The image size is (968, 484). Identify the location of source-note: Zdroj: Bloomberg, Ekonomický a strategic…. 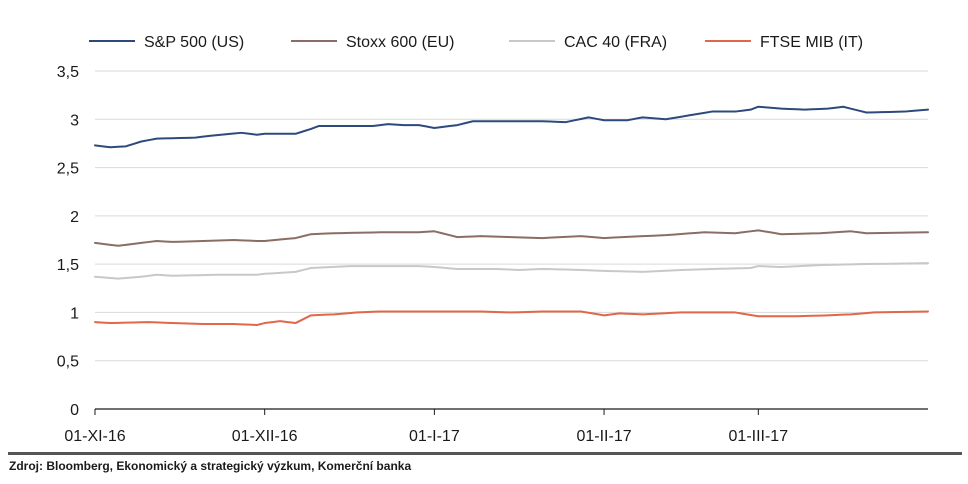
(210, 466).